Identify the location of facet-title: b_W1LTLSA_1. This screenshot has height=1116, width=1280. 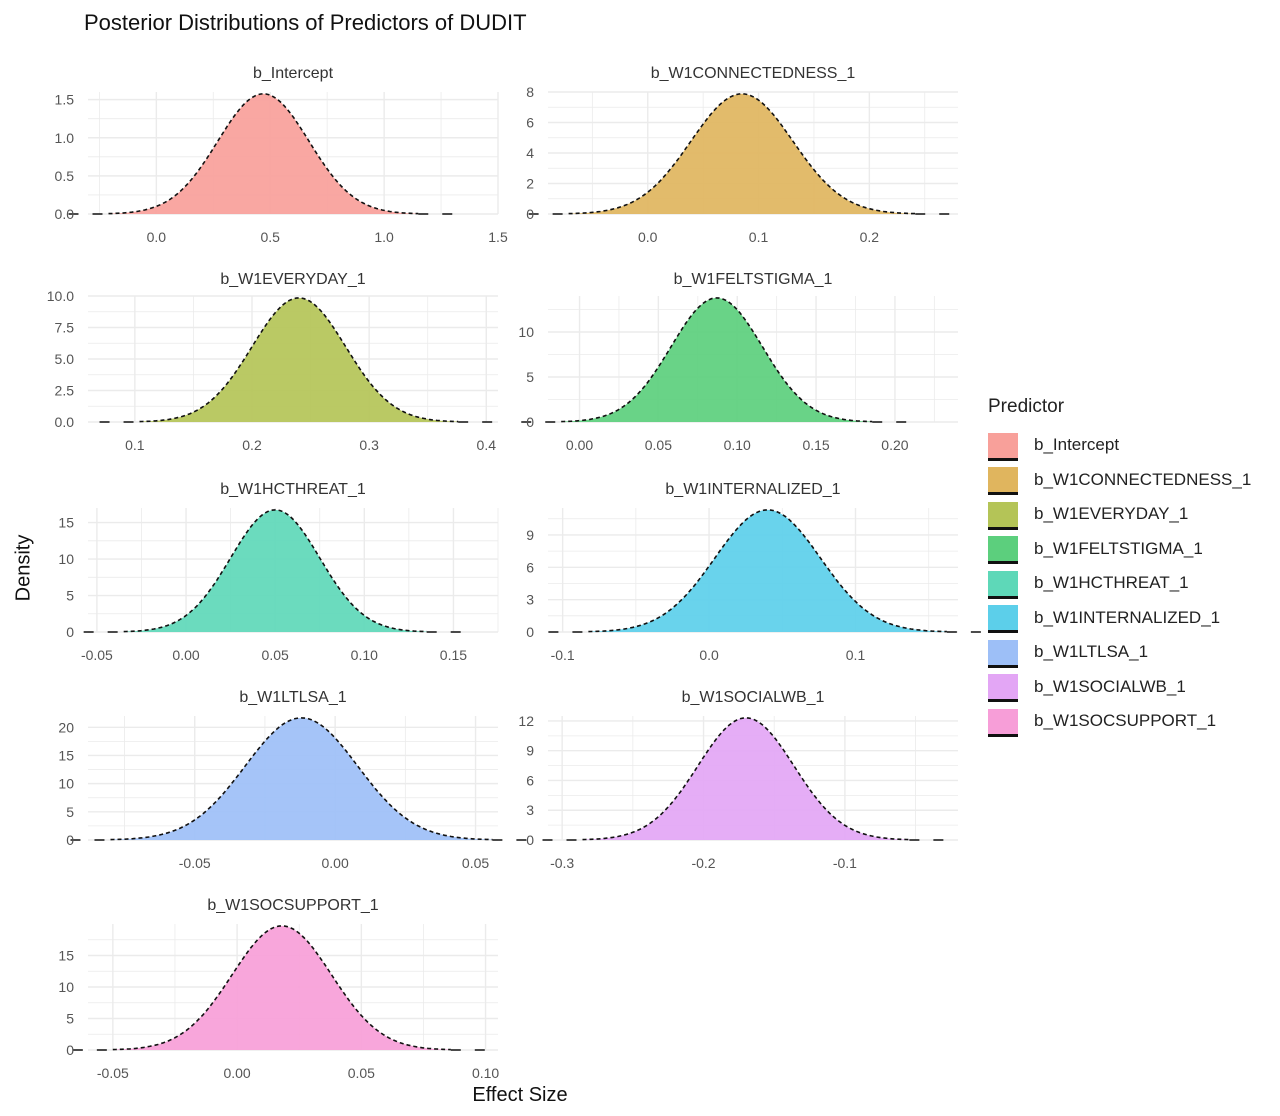
(292, 697).